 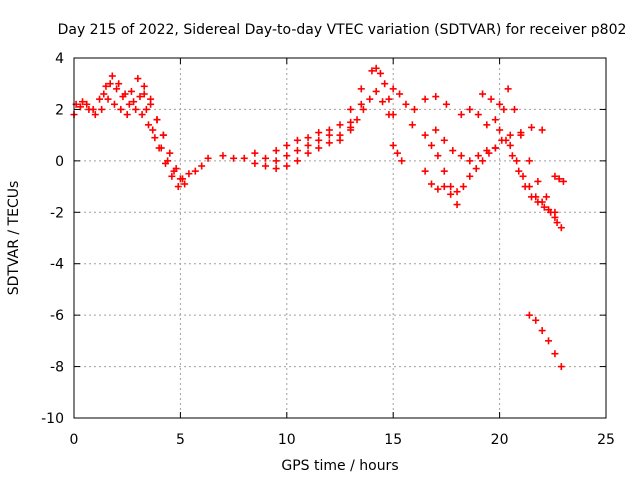 What do you see at coordinates (559, 178) in the screenshot?
I see `series-s21` at bounding box center [559, 178].